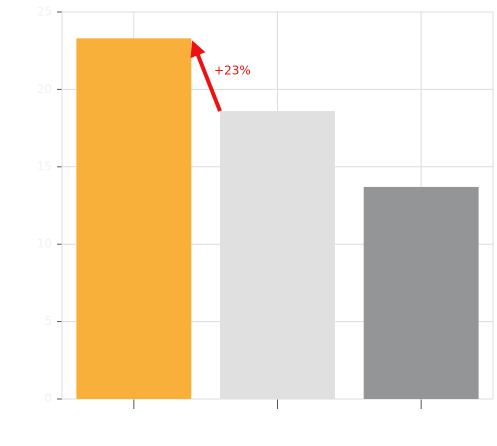  Describe the element at coordinates (44, 12) in the screenshot. I see `y-tick-label: 25` at that location.